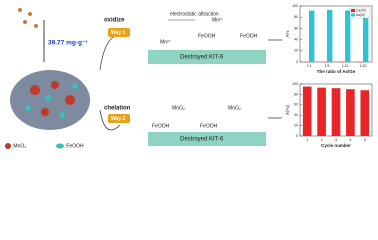 Image resolution: width=378 pixels, height=240 pixels. Describe the element at coordinates (336, 145) in the screenshot. I see `x-axis-label: Cycle number` at that location.